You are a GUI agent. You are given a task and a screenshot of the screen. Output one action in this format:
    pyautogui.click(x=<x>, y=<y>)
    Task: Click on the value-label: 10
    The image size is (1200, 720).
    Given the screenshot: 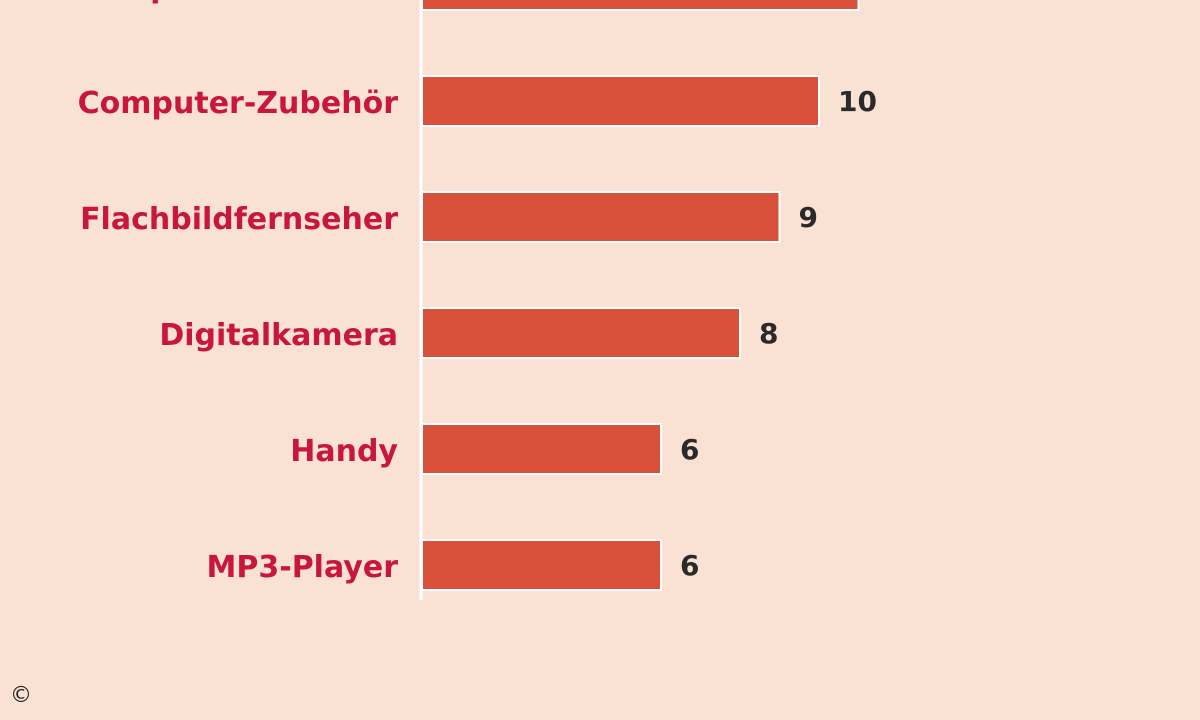 What is the action you would take?
    pyautogui.click(x=857, y=101)
    